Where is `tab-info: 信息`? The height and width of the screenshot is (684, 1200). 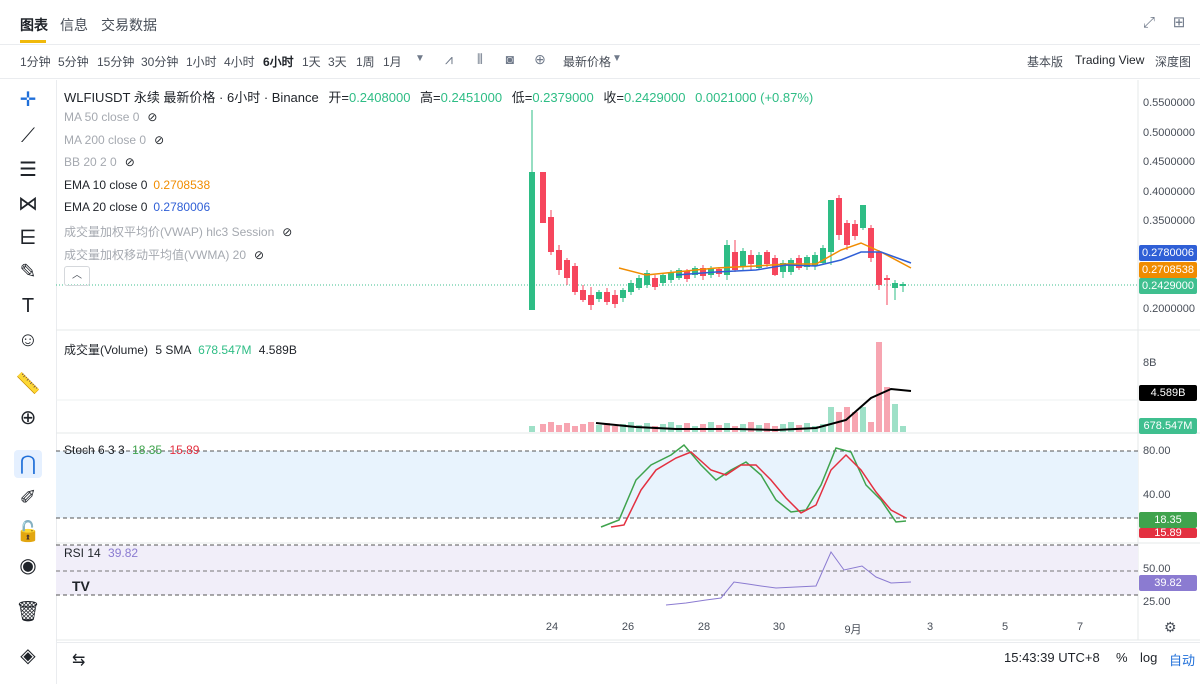 tab-info: 信息 is located at coordinates (74, 25).